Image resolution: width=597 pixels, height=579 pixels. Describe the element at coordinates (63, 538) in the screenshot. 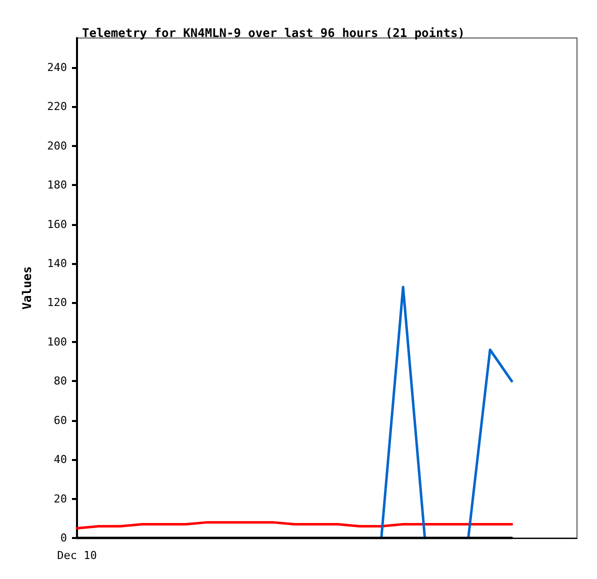

I see `y-tick-label: 0` at that location.